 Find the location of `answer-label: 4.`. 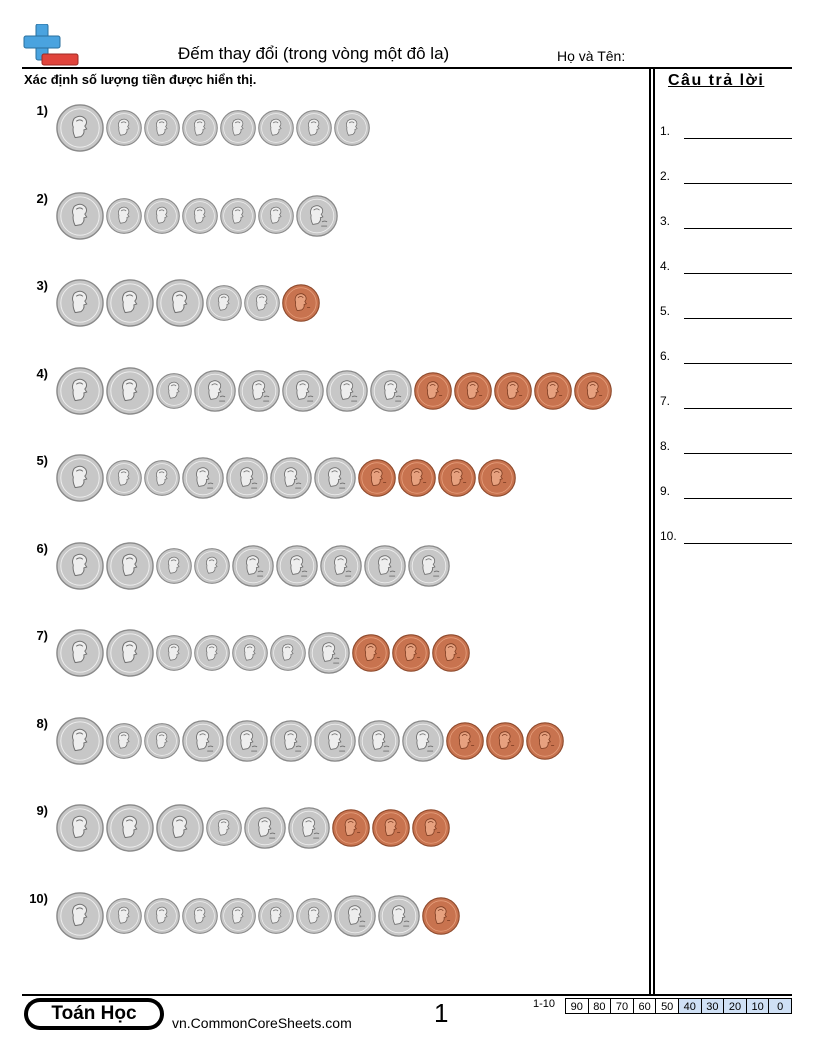

answer-label: 4. is located at coordinates (665, 266).